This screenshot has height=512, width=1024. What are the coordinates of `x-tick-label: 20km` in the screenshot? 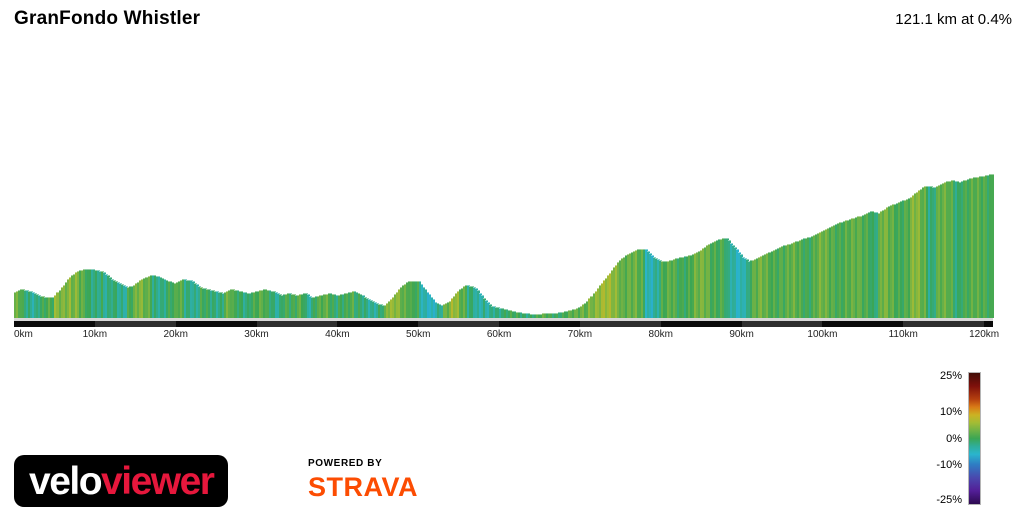 It's located at (175, 334).